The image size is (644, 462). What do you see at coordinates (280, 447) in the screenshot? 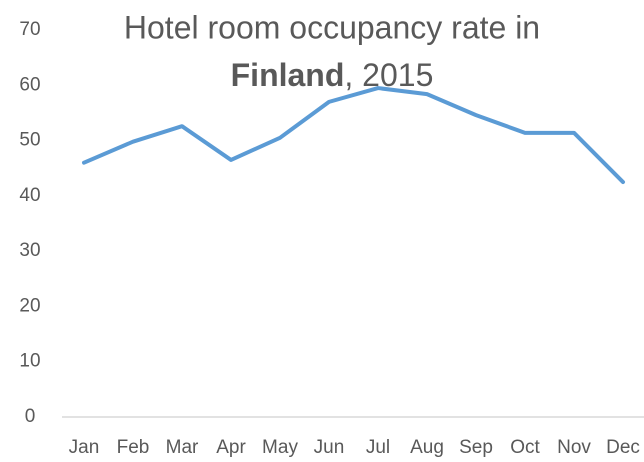
I see `x-tick-label: May` at bounding box center [280, 447].